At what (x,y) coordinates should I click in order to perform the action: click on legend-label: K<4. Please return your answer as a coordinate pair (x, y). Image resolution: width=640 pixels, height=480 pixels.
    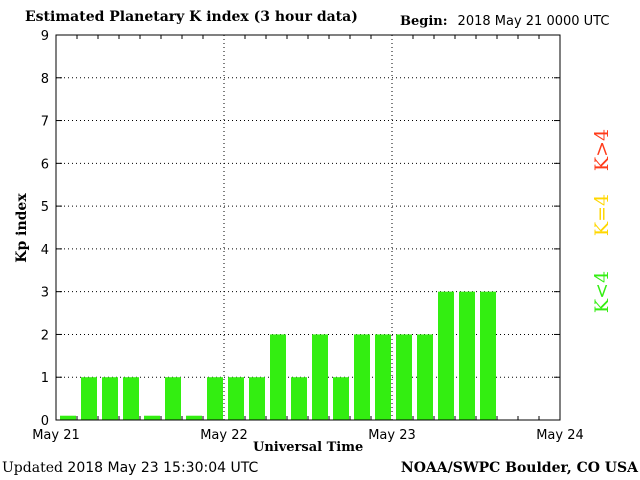
    Looking at the image, I should click on (602, 292).